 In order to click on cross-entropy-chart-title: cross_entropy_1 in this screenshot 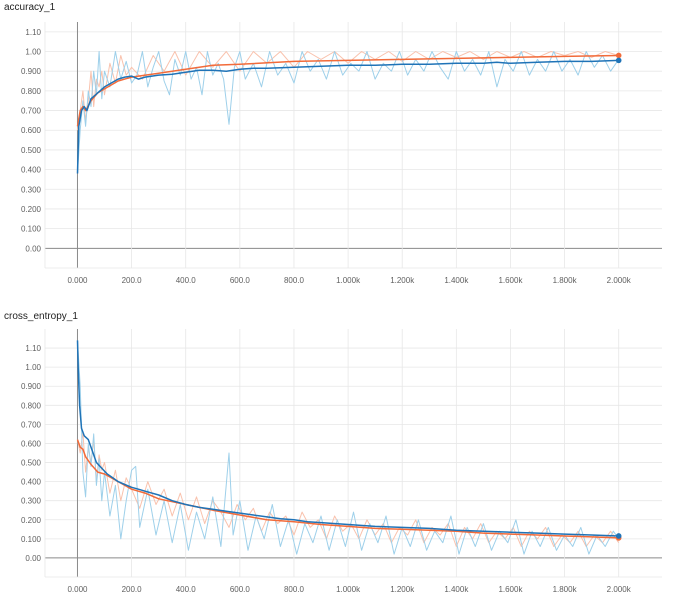, I will do `click(41, 316)`.